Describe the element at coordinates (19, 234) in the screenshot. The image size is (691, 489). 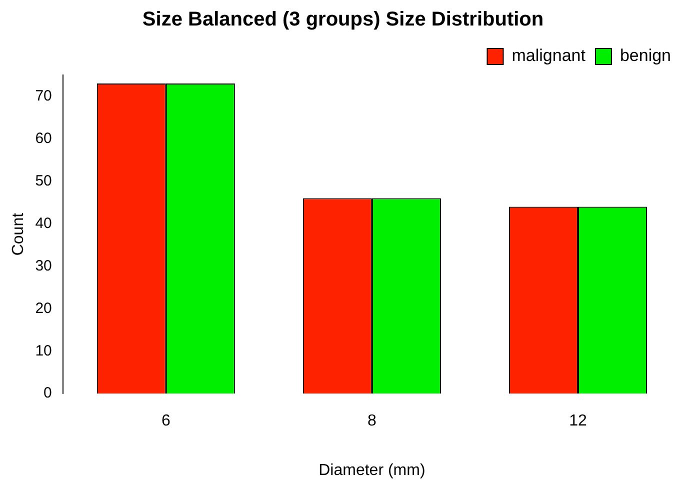
I see `y-axis-title: Count` at that location.